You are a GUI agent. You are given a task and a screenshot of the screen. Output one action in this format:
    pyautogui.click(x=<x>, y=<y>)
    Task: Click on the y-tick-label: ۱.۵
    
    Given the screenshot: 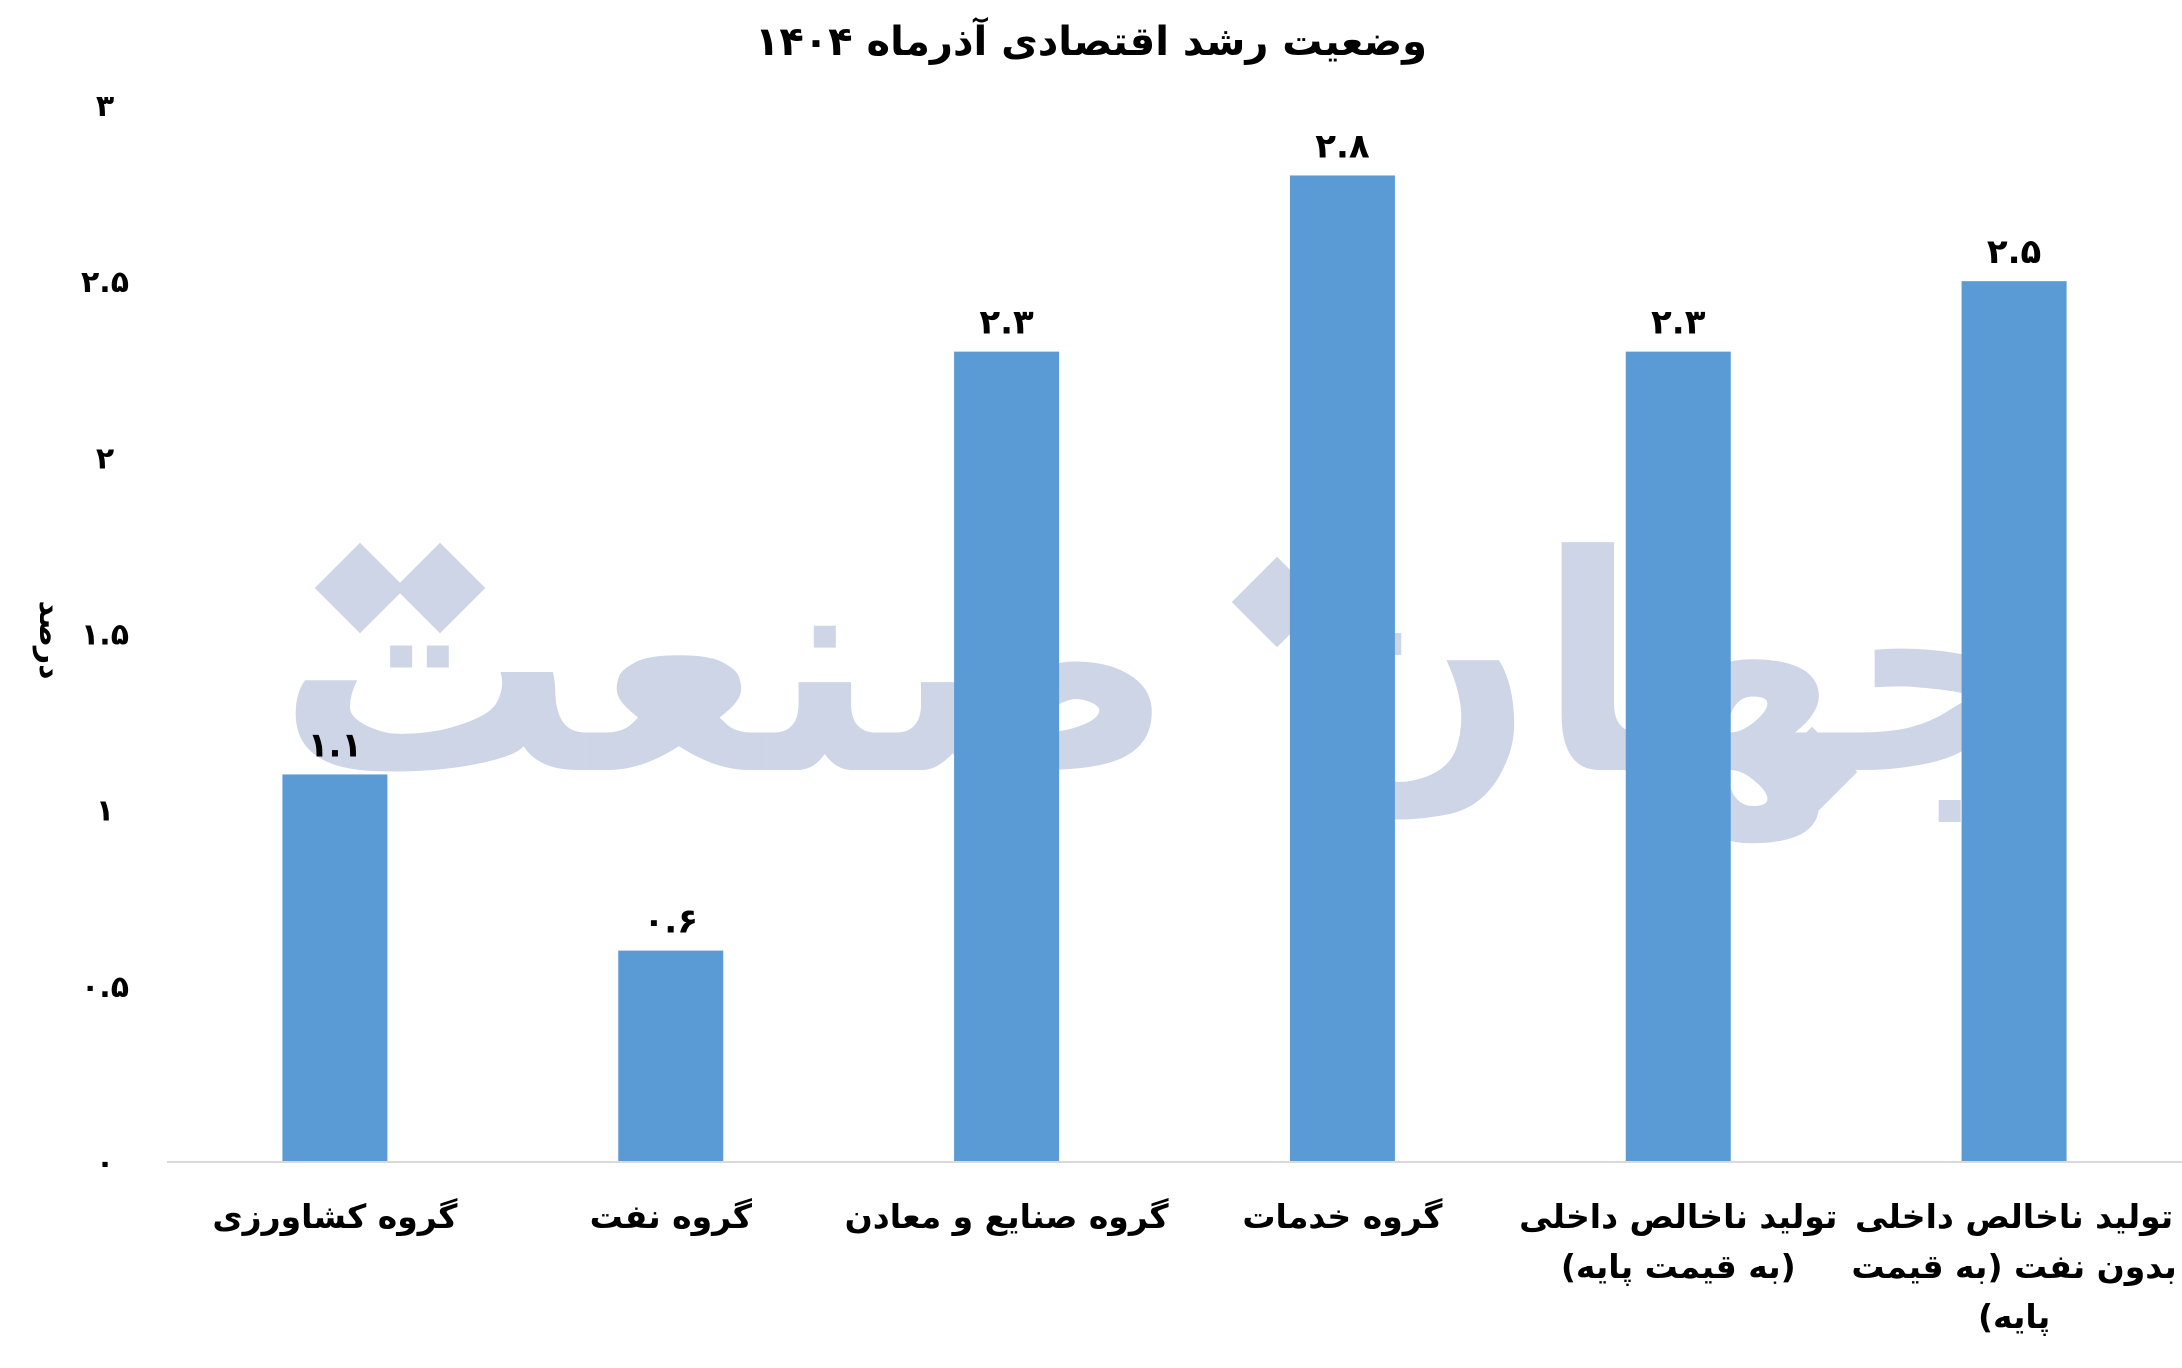 What is the action you would take?
    pyautogui.click(x=105, y=635)
    